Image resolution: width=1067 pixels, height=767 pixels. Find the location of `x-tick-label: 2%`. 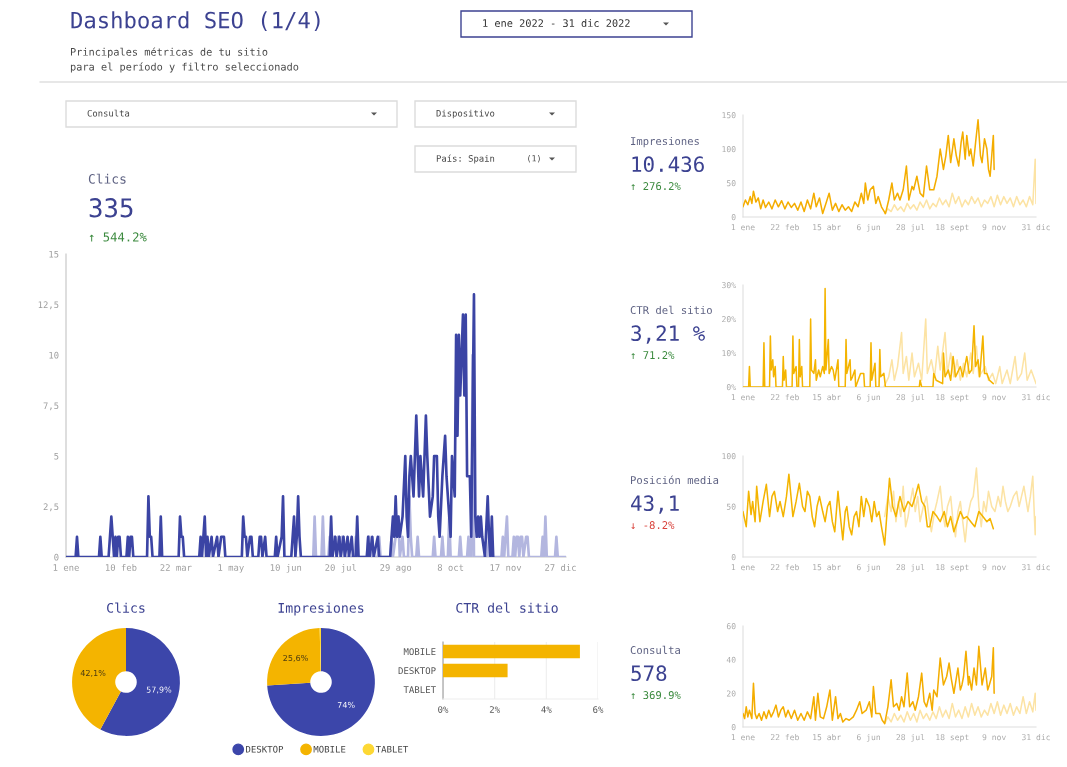

x-tick-label: 2% is located at coordinates (494, 709).